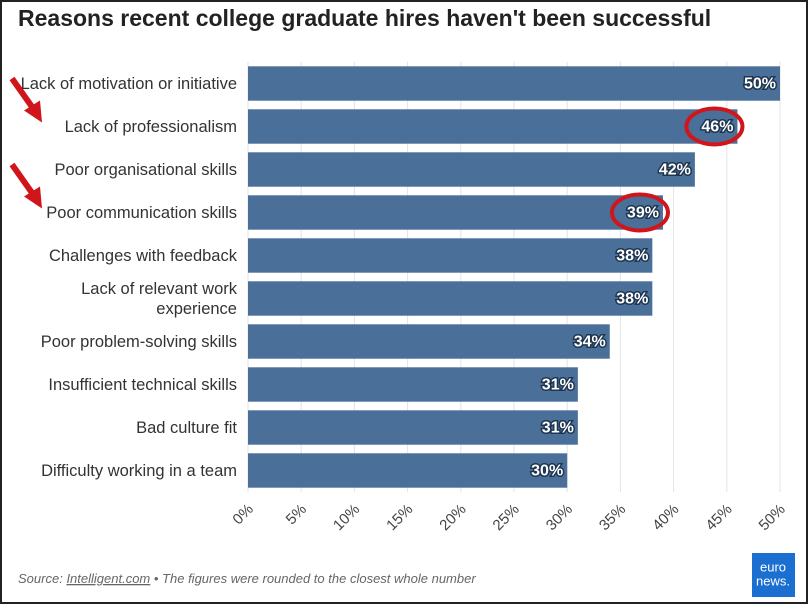 This screenshot has width=808, height=604. Describe the element at coordinates (675, 170) in the screenshot. I see `value-label: 42%` at that location.